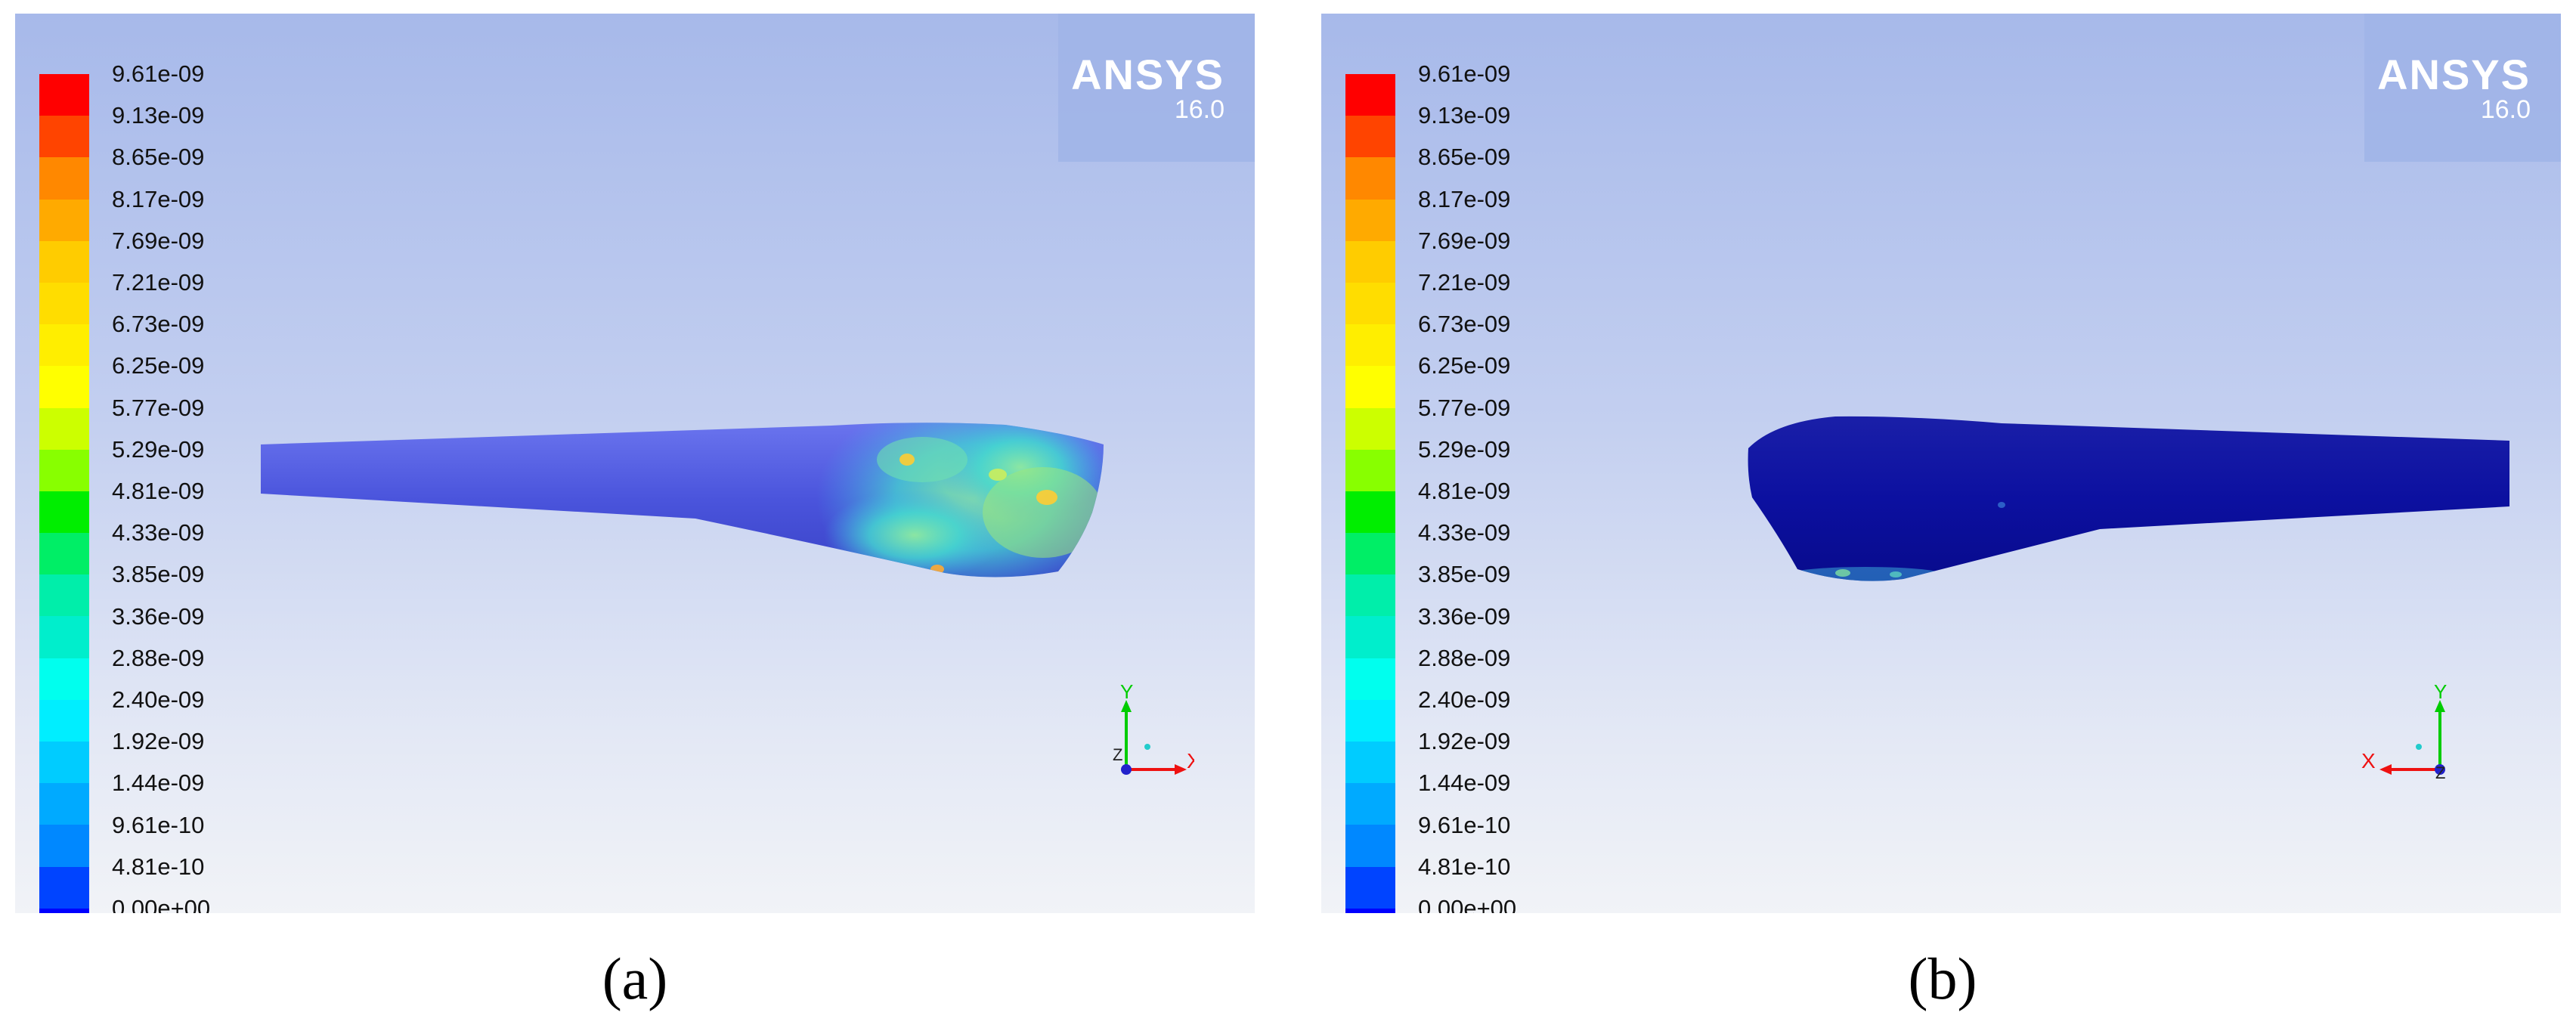 This screenshot has width=2576, height=1028. What do you see at coordinates (158, 616) in the screenshot?
I see `colorbar-tick-label: 3.36e-09` at bounding box center [158, 616].